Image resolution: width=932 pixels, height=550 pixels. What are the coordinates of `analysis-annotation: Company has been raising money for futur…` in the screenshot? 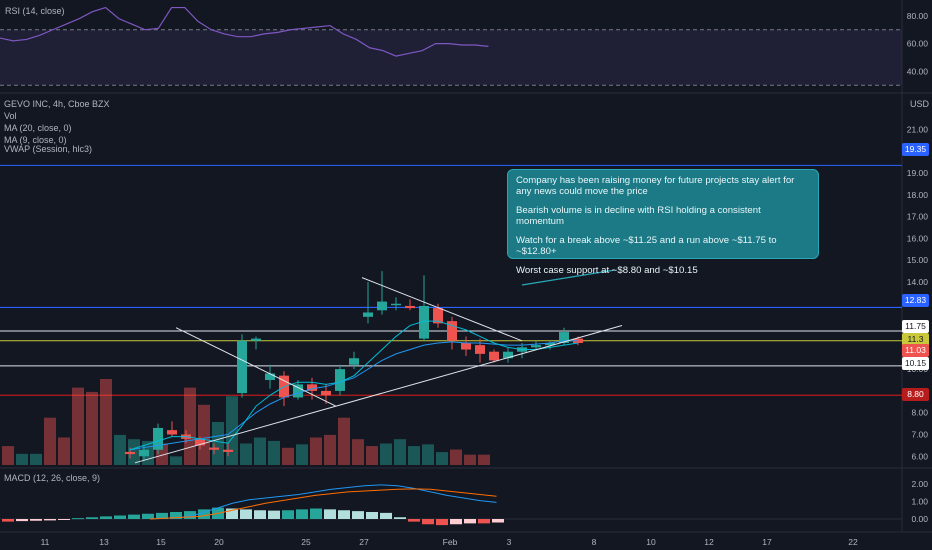 It's located at (663, 222).